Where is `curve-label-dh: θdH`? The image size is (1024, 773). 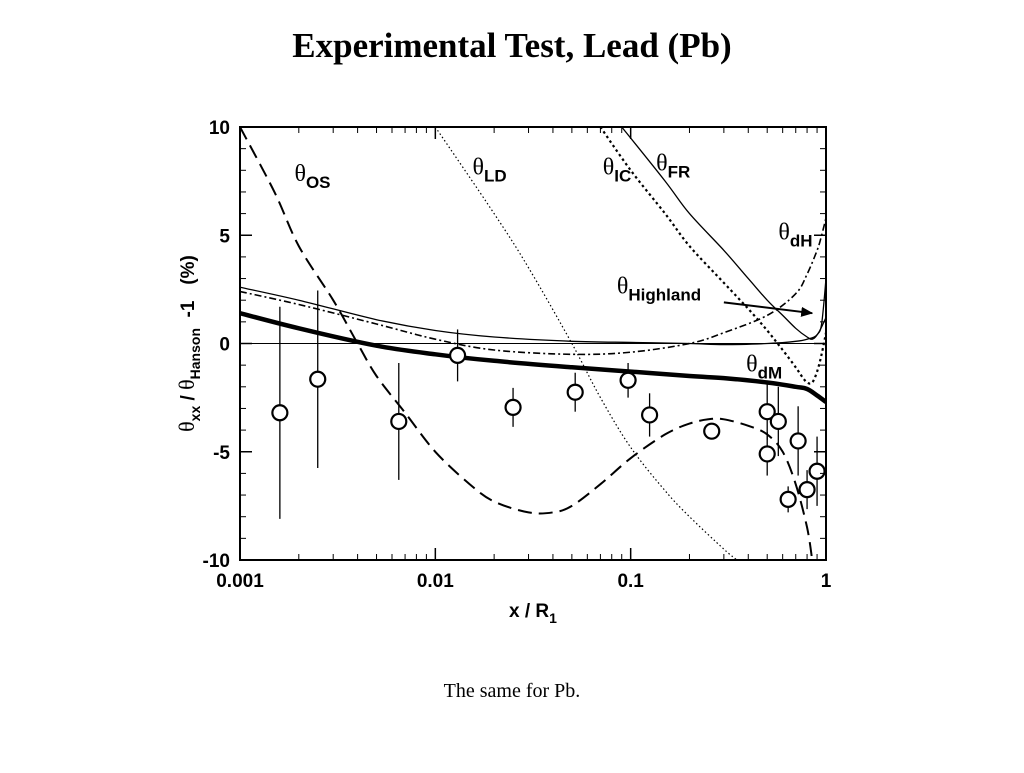
curve-label-dh: θdH is located at coordinates (795, 235).